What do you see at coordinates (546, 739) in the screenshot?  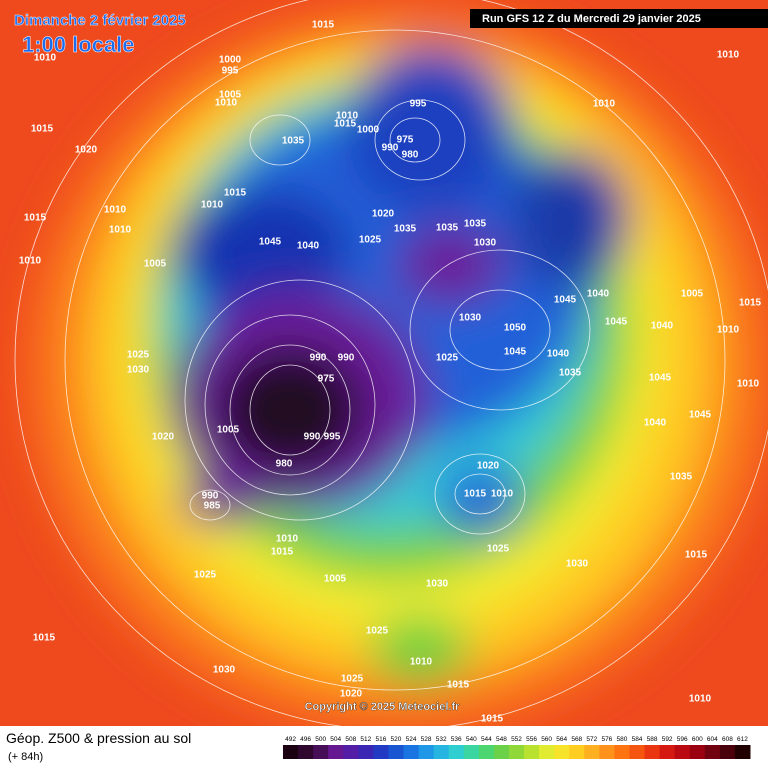 I see `legend-tick-label: 560` at bounding box center [546, 739].